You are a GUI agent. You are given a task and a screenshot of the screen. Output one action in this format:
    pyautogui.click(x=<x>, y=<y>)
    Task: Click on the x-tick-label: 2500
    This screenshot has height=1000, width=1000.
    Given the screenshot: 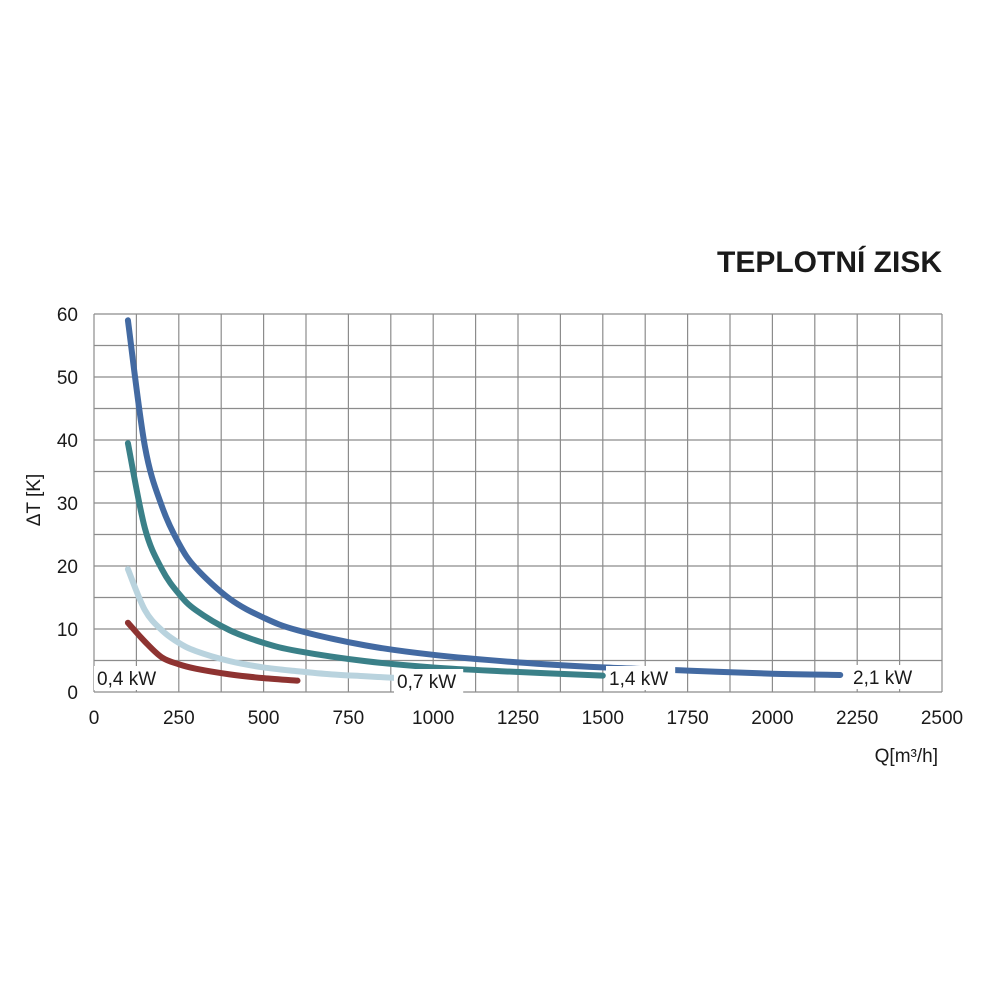 What is the action you would take?
    pyautogui.click(x=942, y=718)
    